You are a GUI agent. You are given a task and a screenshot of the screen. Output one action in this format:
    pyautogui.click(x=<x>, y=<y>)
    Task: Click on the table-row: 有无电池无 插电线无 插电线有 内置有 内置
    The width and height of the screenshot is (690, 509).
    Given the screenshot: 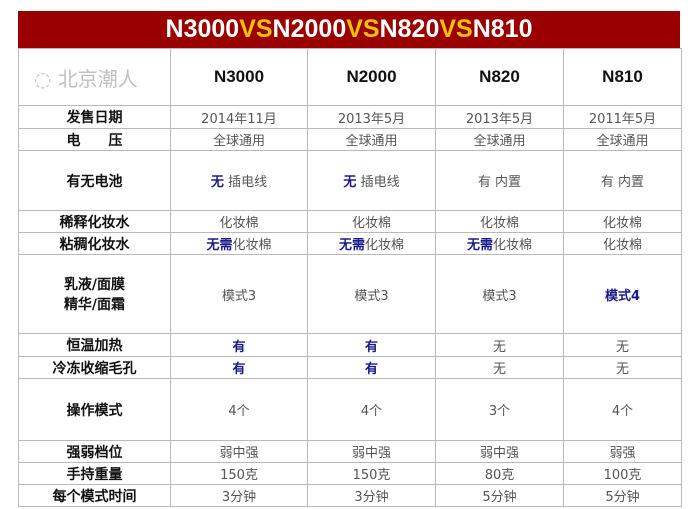 What is the action you would take?
    pyautogui.click(x=350, y=180)
    